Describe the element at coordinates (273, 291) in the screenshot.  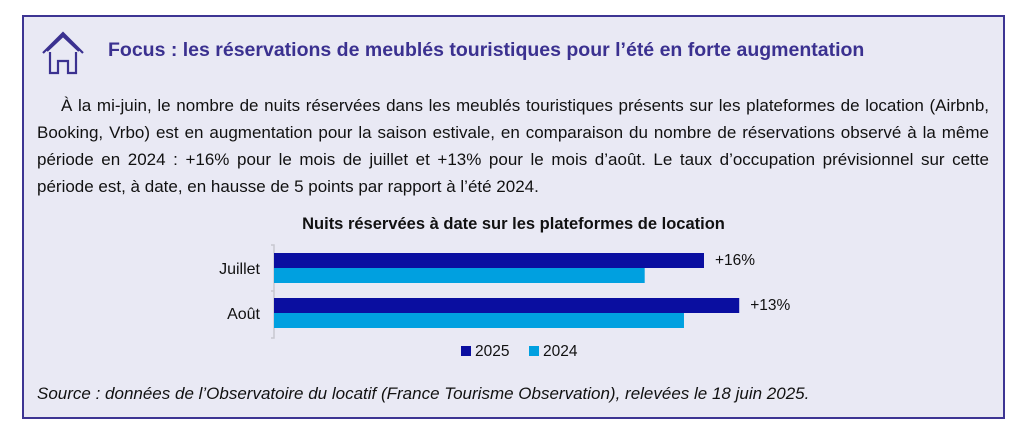
I see `category-axis` at that location.